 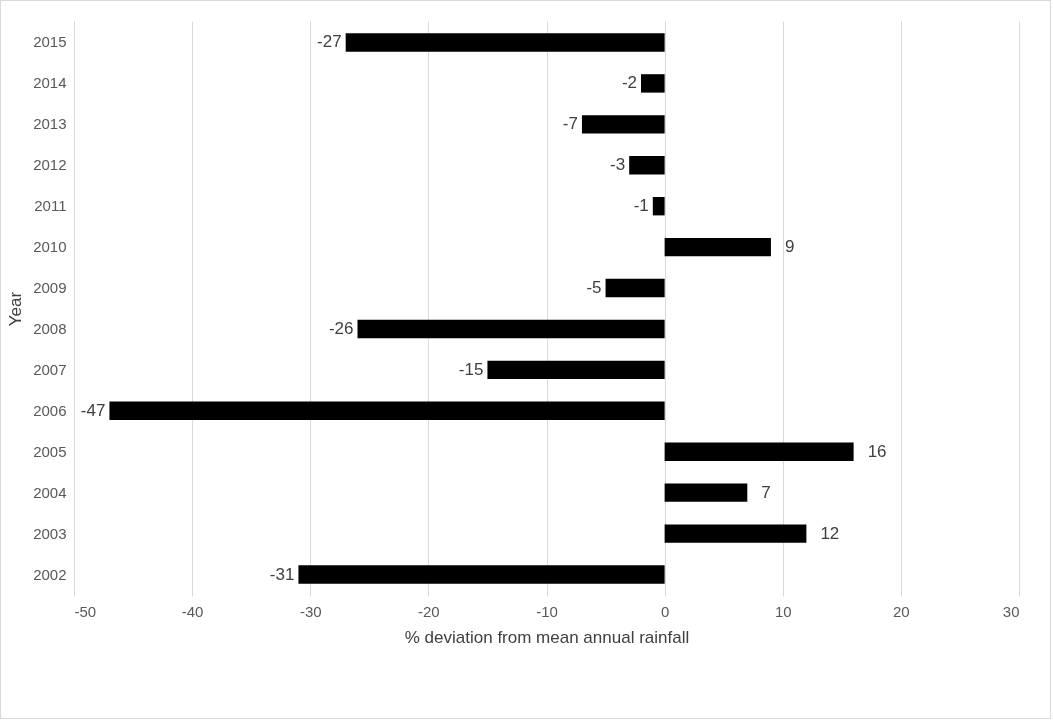 What do you see at coordinates (547, 637) in the screenshot?
I see `x-axis-title: % deviation from mean annual rainfall` at bounding box center [547, 637].